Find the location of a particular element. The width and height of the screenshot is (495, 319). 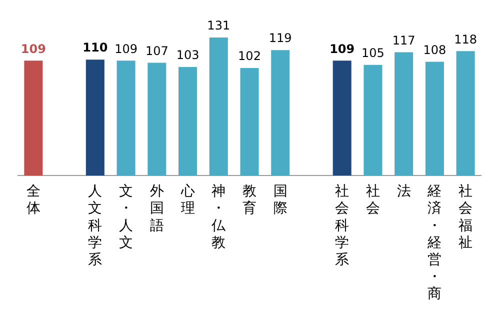

data-label: 119 is located at coordinates (280, 38).